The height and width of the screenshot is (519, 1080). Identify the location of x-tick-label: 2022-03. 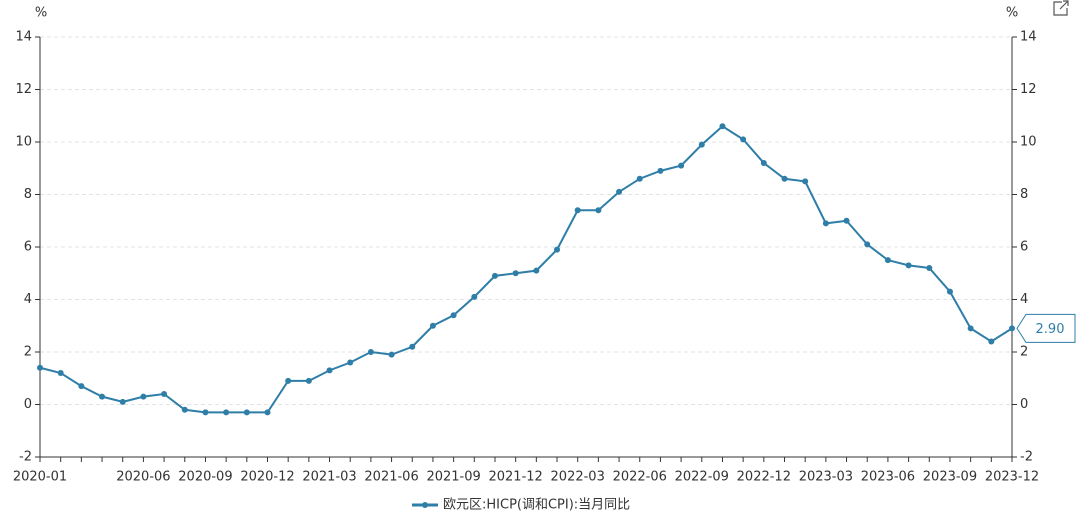
(578, 477).